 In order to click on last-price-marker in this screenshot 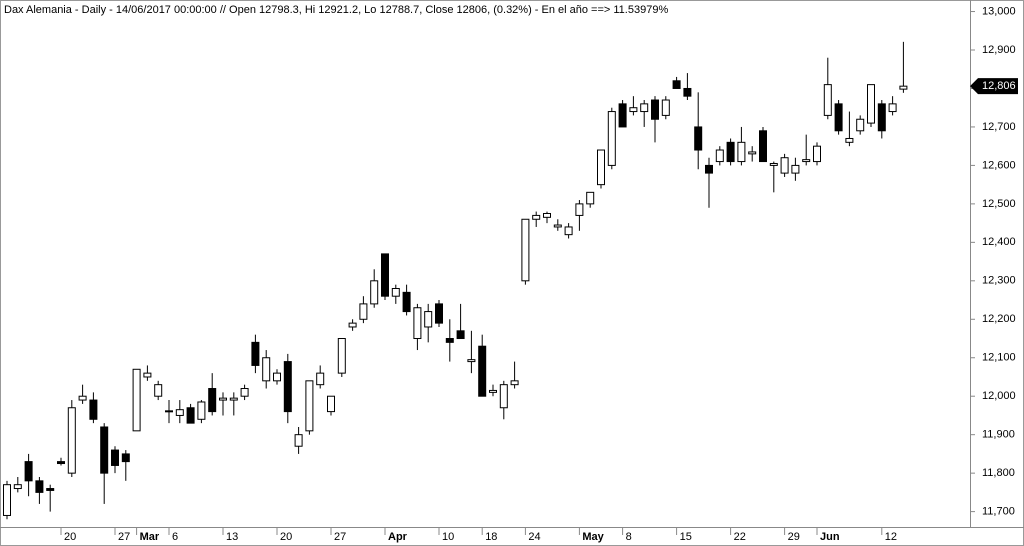, I will do `click(994, 86)`.